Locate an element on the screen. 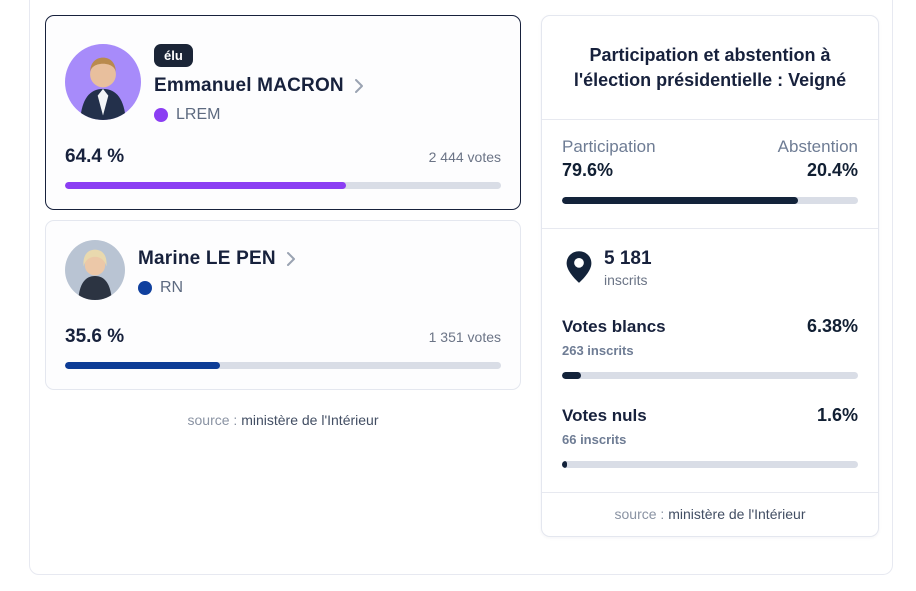 The image size is (916, 591). candidate-votes: 1 351 votes is located at coordinates (464, 337).